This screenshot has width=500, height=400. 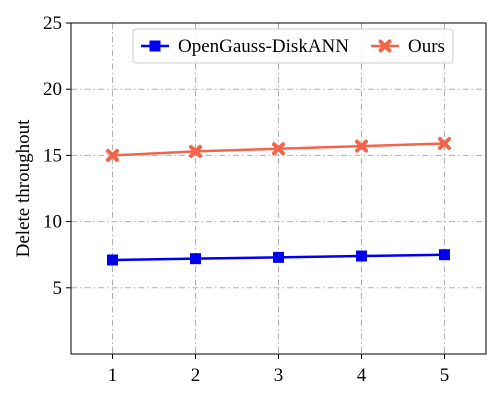 I want to click on y-tick-label: 10, so click(x=52, y=222).